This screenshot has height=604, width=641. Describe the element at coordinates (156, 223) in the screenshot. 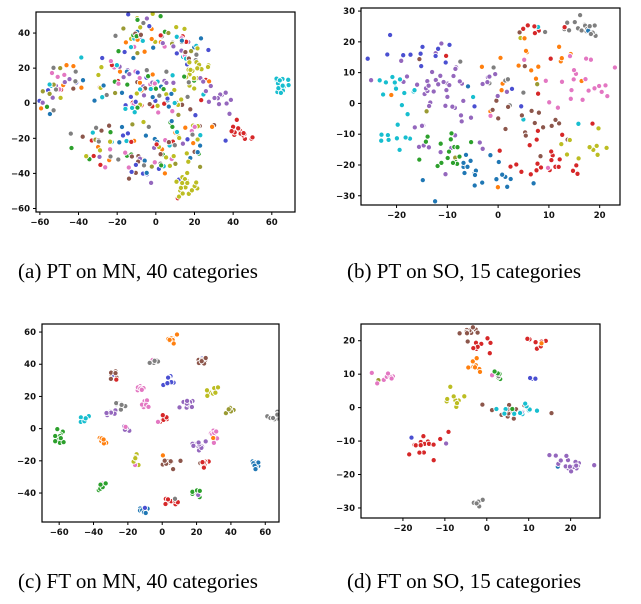

I see `x-tick-label: 0` at that location.